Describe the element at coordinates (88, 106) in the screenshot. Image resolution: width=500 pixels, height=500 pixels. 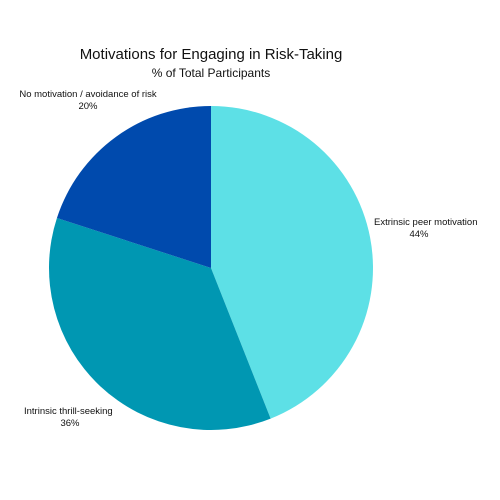
I see `slice-value-label: 20%` at that location.